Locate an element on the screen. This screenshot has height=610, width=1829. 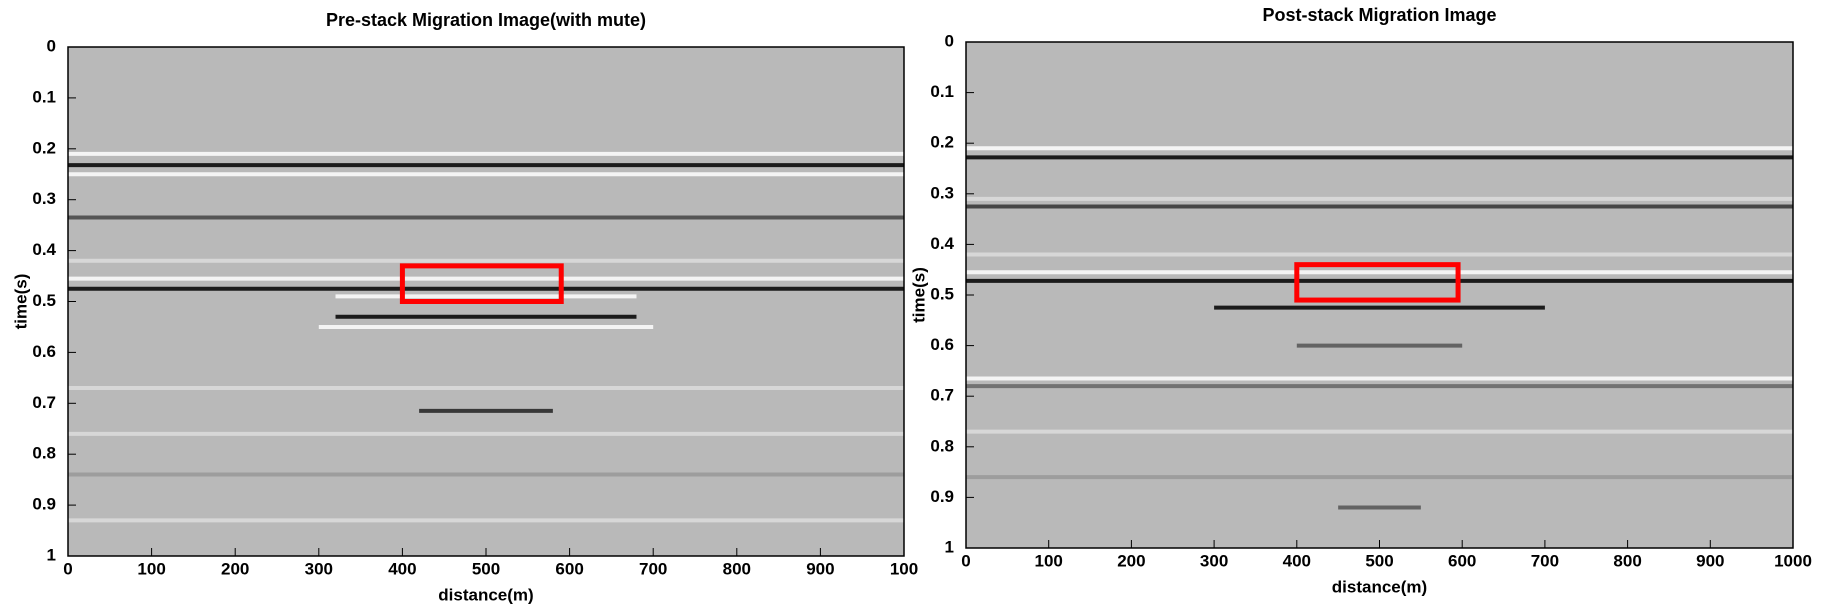
chart-title: Pre-stack Migration Image(with mute) is located at coordinates (486, 20).